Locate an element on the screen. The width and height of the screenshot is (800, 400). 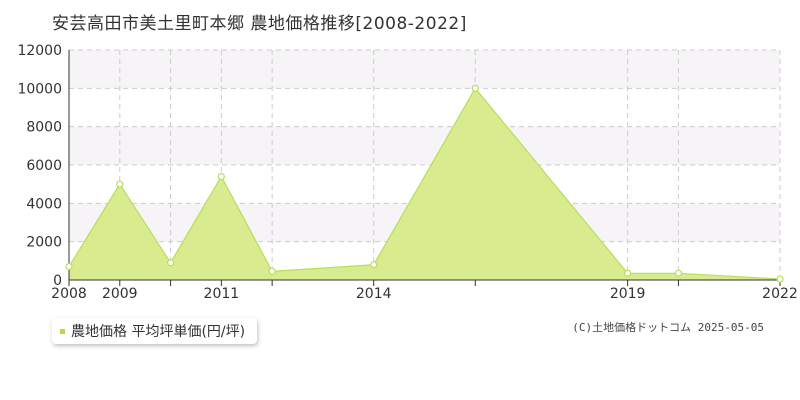
y-tick-label: 0 is located at coordinates (57, 281).